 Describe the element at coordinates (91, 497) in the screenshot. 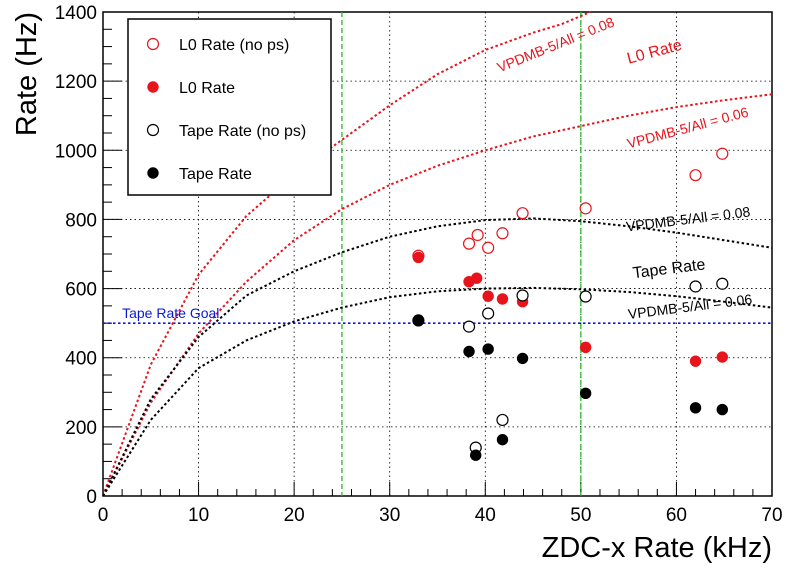

I see `y-tick-label: 0` at that location.